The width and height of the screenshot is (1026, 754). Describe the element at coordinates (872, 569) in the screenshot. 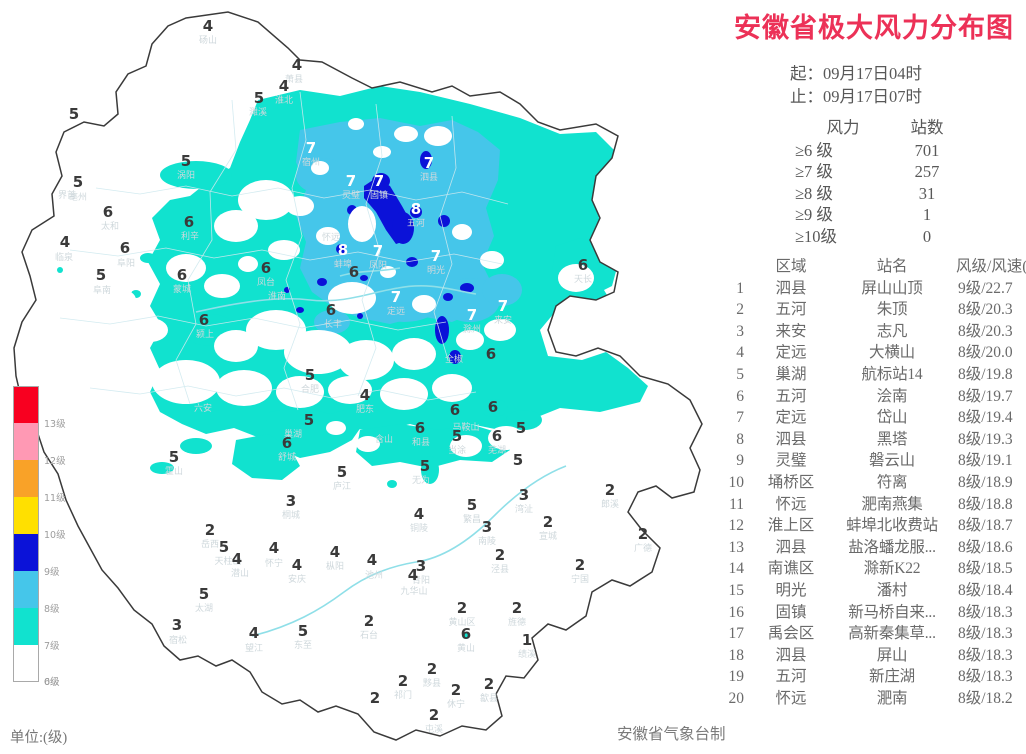

I see `table-row: 14 南谯区 滁新K22 8级/18.5` at that location.